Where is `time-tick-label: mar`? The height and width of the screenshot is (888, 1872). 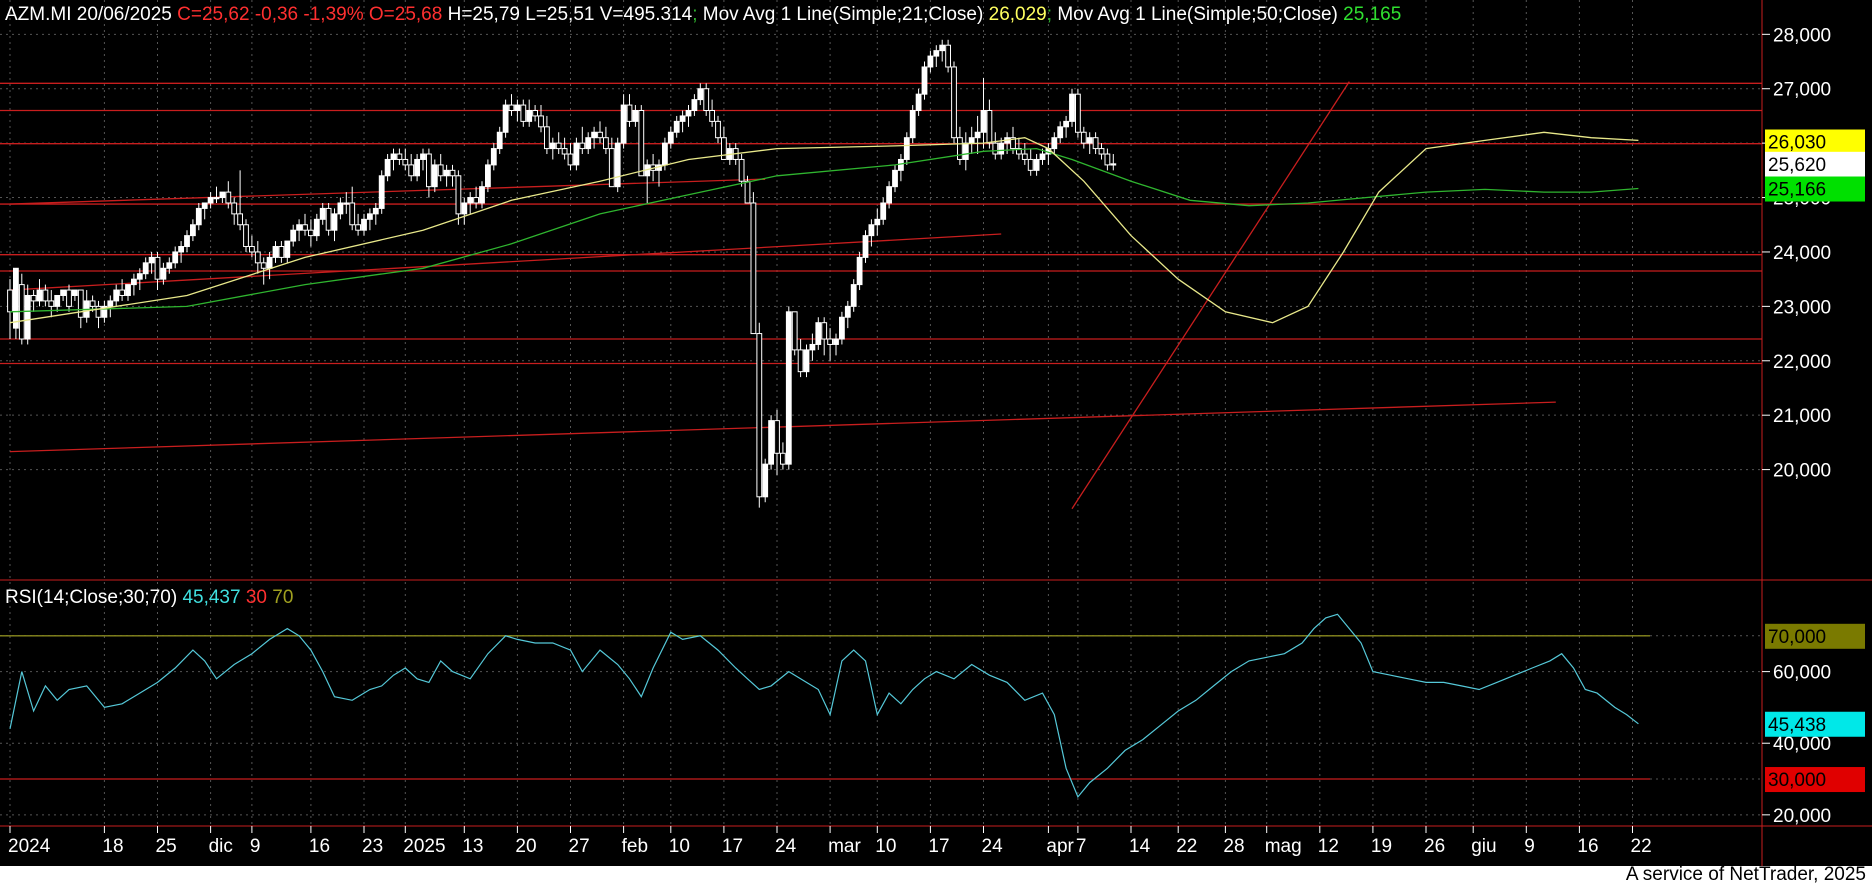 time-tick-label: mar is located at coordinates (844, 846).